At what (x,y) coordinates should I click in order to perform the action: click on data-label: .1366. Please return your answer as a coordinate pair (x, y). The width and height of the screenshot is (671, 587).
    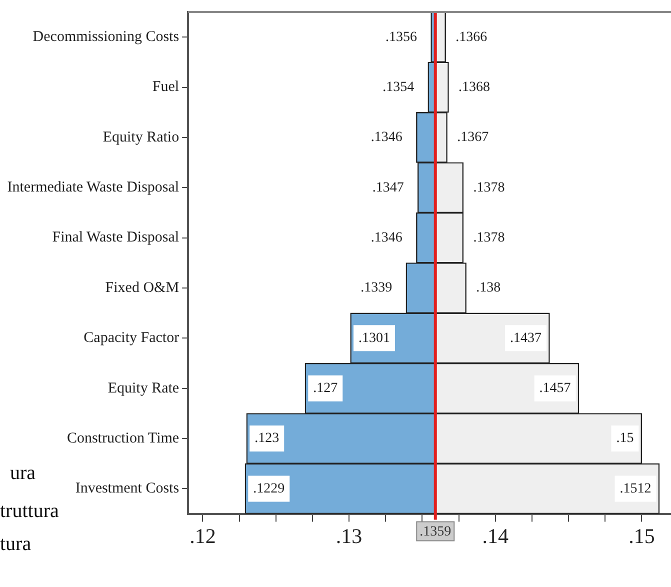
    Looking at the image, I should click on (472, 37).